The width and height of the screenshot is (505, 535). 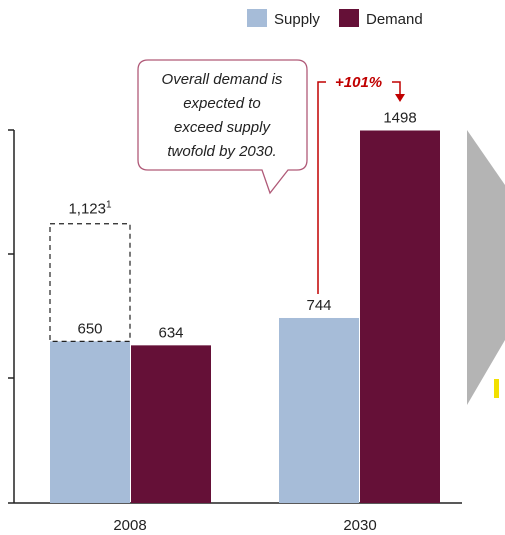 What do you see at coordinates (359, 525) in the screenshot?
I see `x-tick-label-2030: 2030` at bounding box center [359, 525].